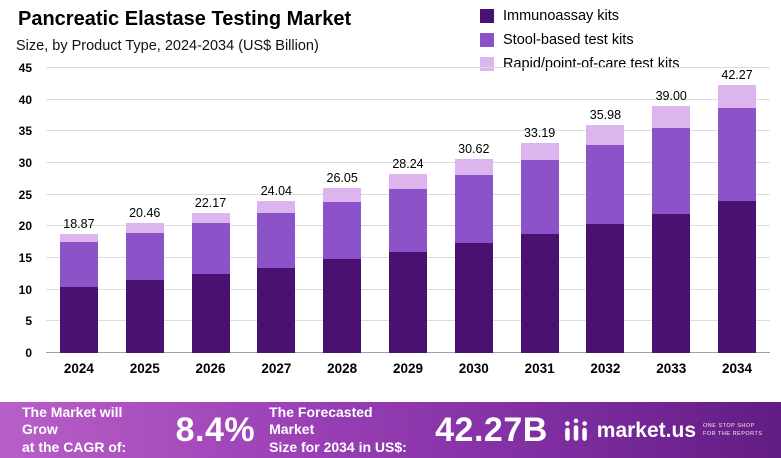 The image size is (781, 458). I want to click on x-tick-label-2030: 2030, so click(473, 368).